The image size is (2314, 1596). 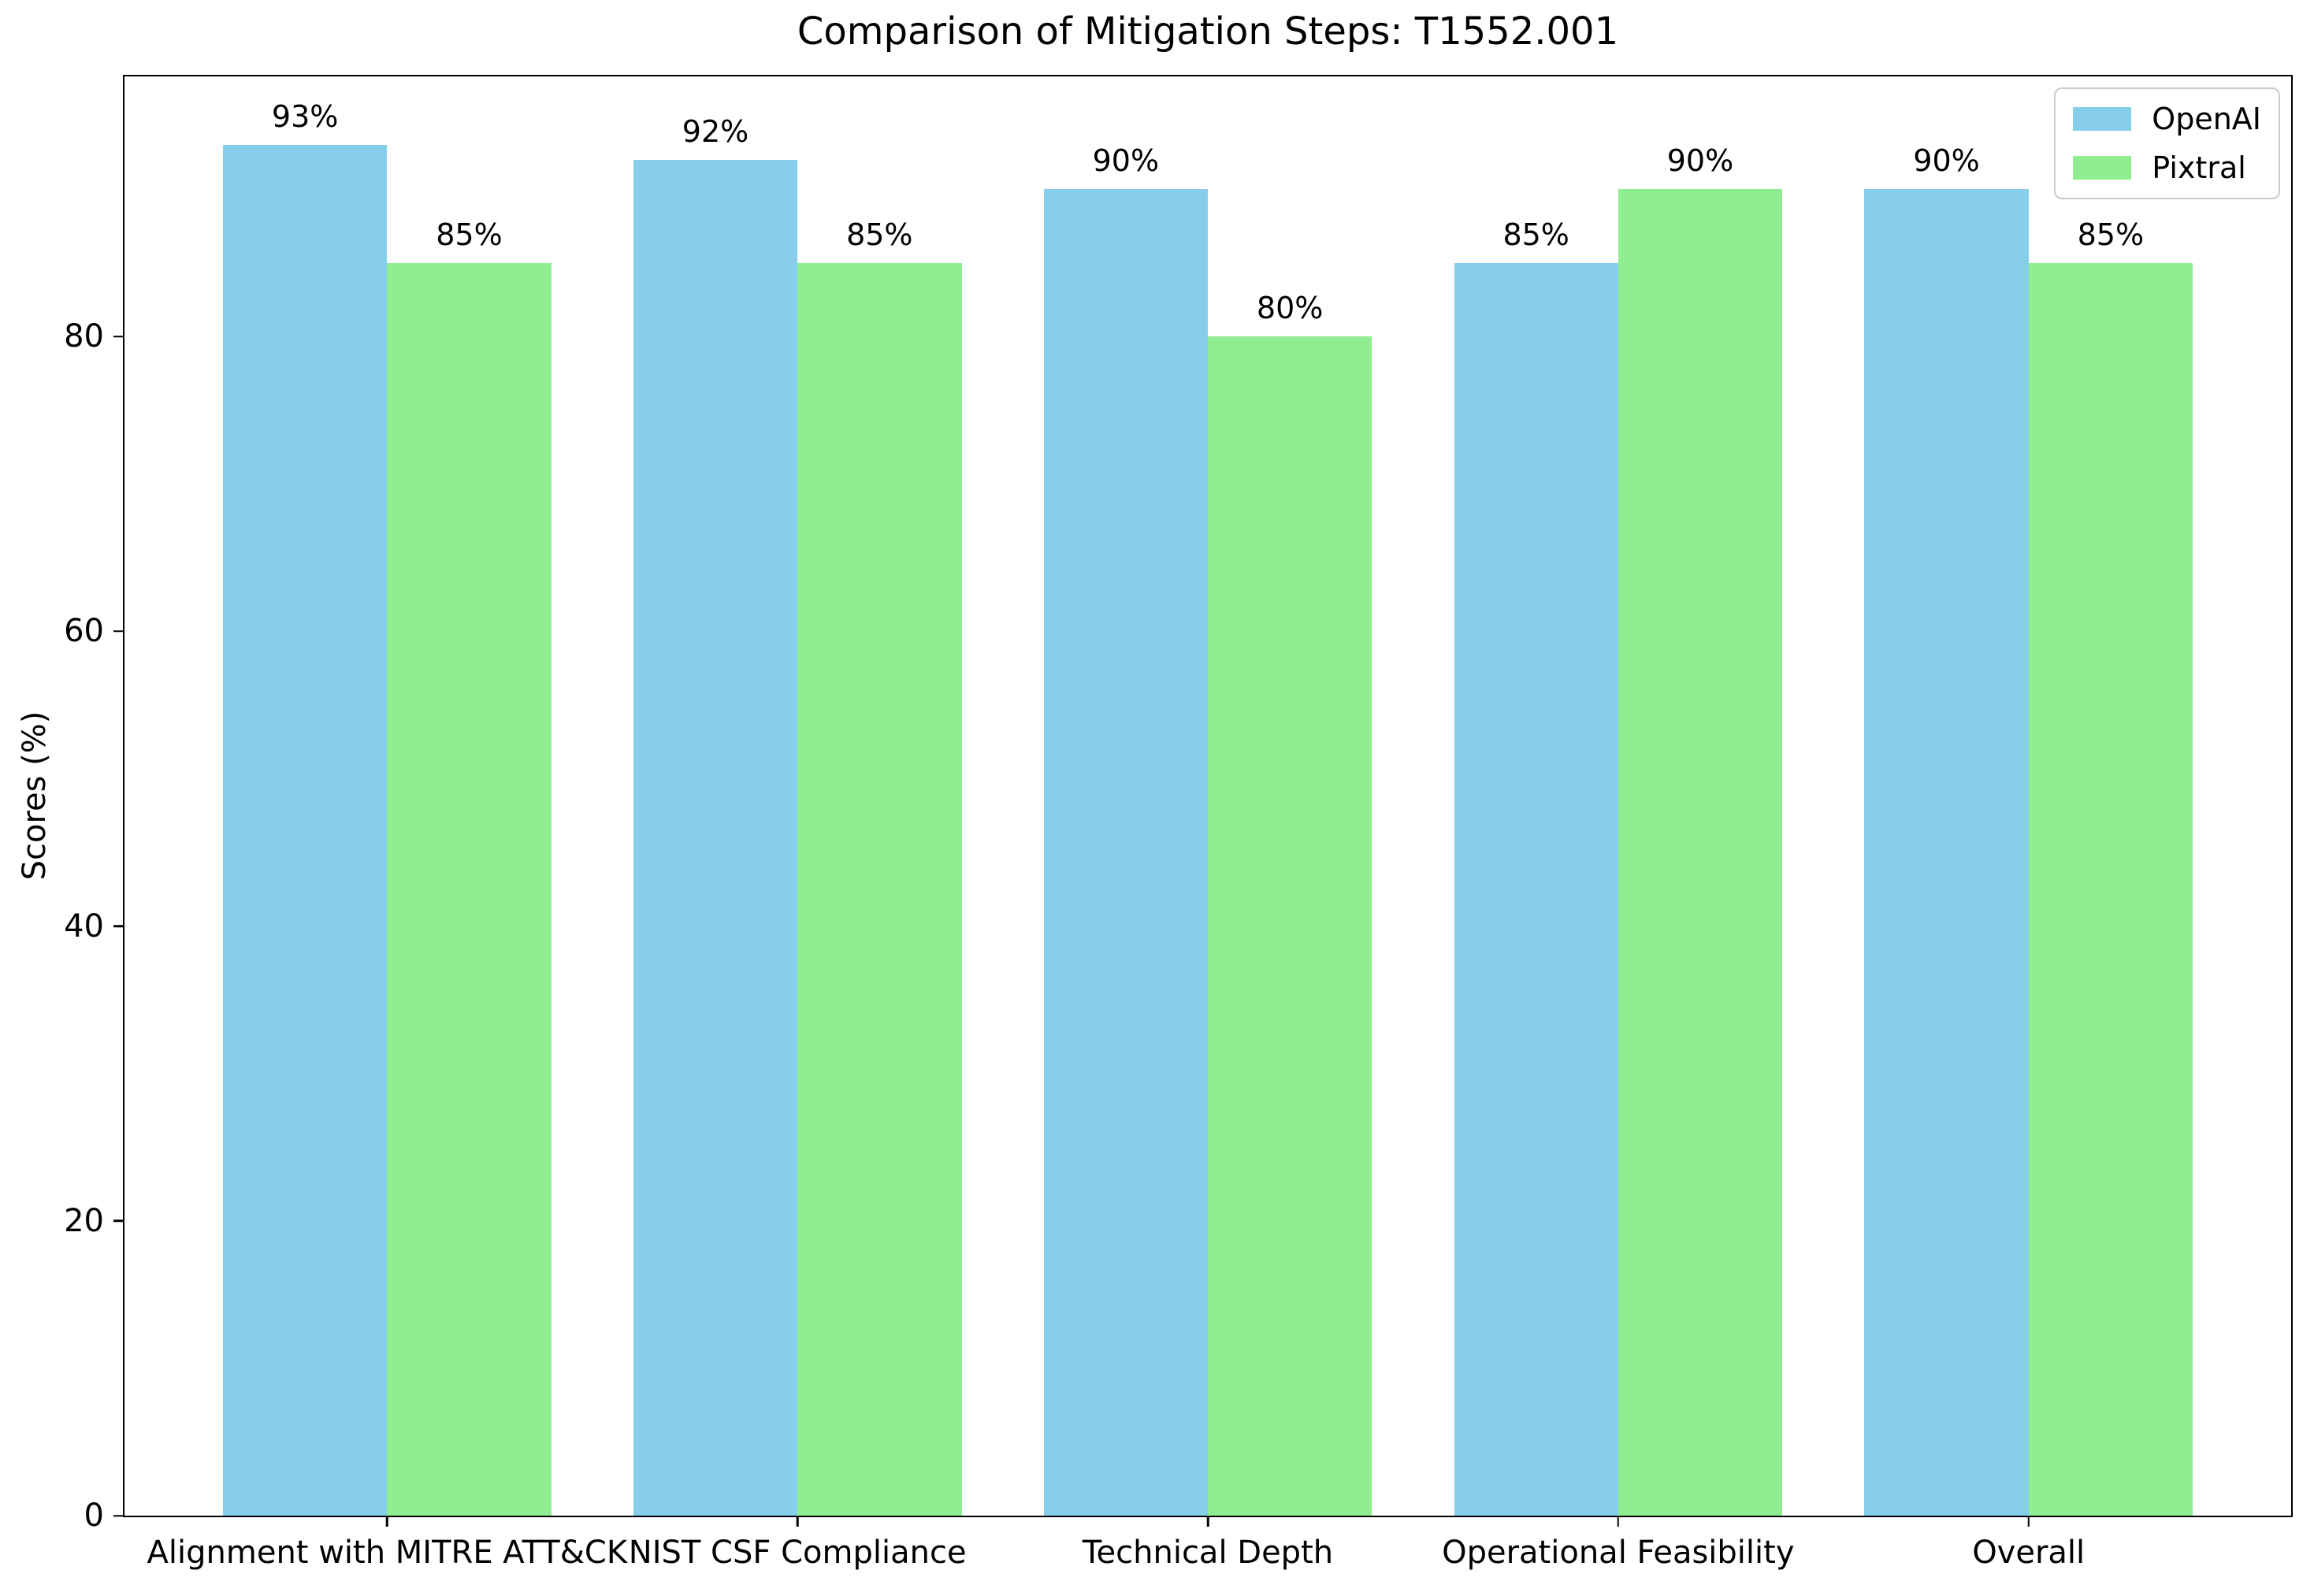 What do you see at coordinates (305, 830) in the screenshot?
I see `bar-openai-alignment-with-mitre-att-ck` at bounding box center [305, 830].